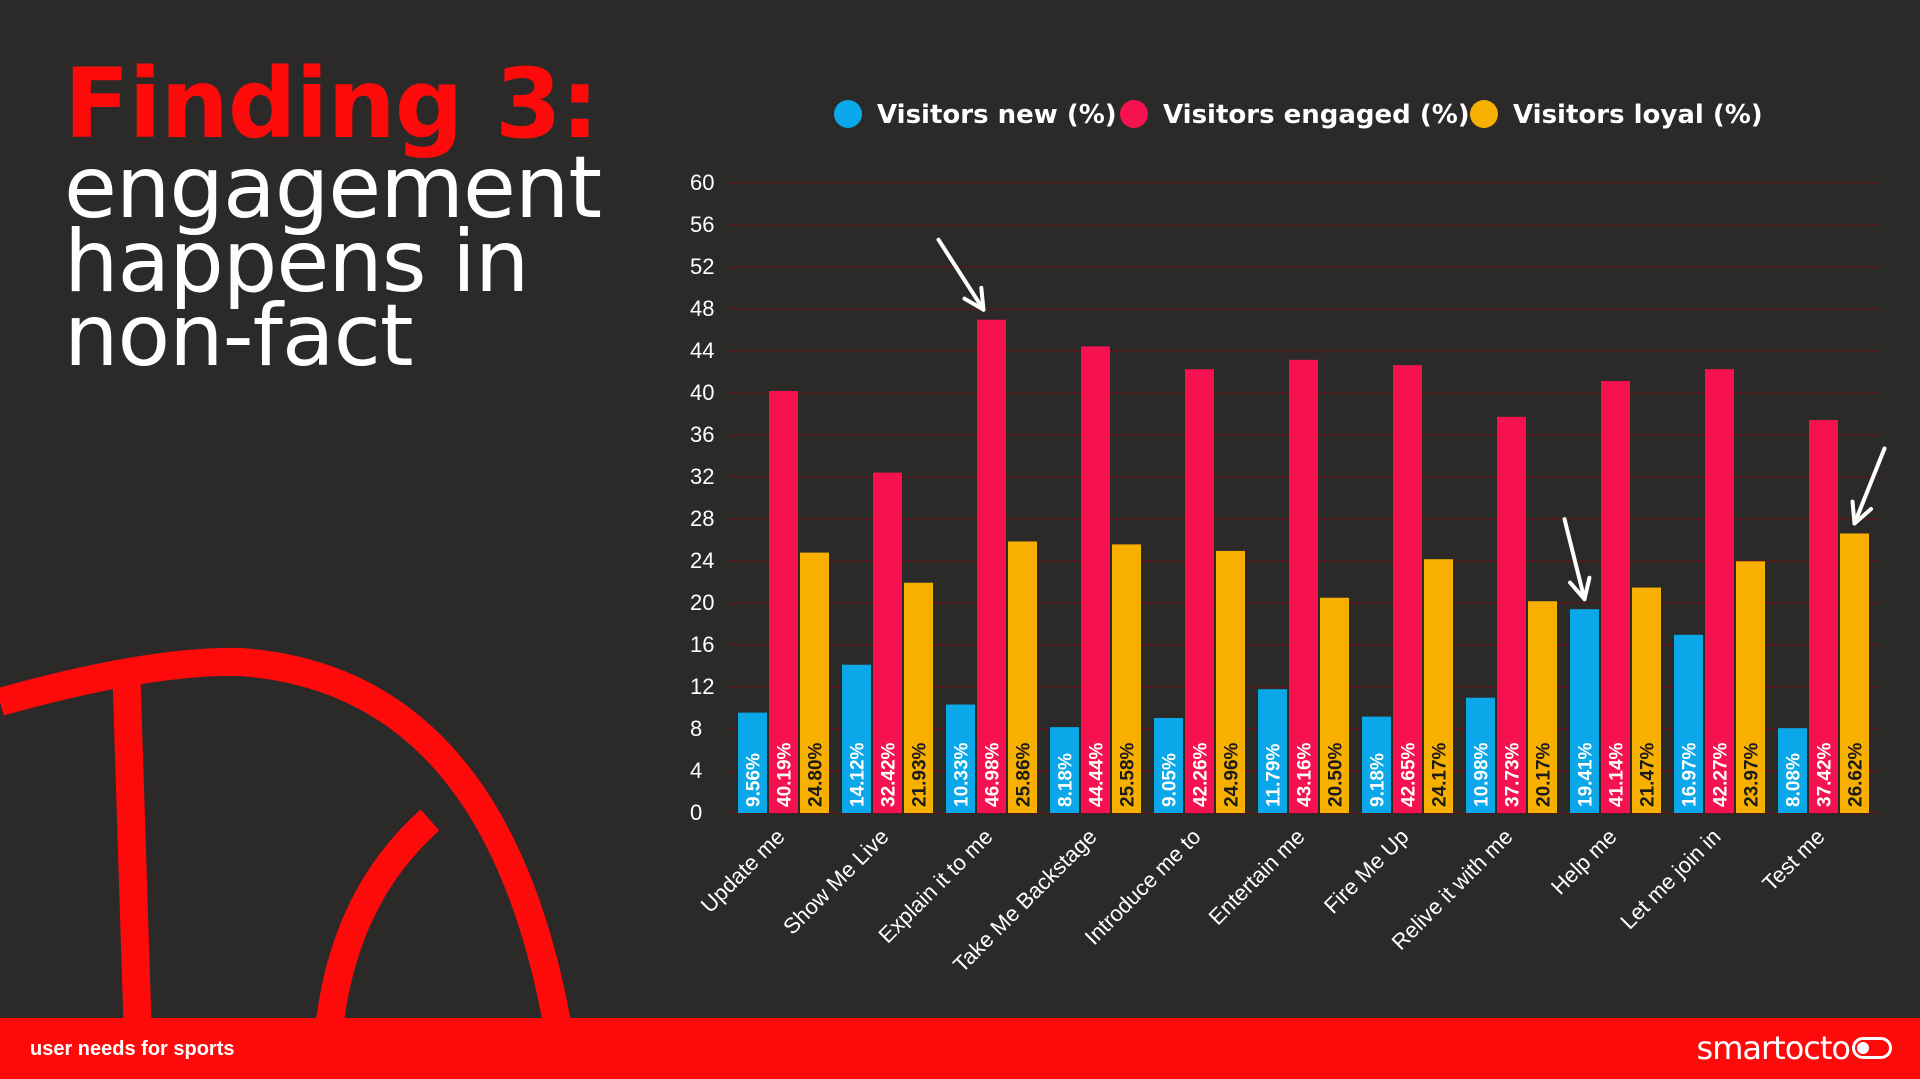 This screenshot has width=1920, height=1079. What do you see at coordinates (1584, 862) in the screenshot?
I see `x-tick-label: Help me` at bounding box center [1584, 862].